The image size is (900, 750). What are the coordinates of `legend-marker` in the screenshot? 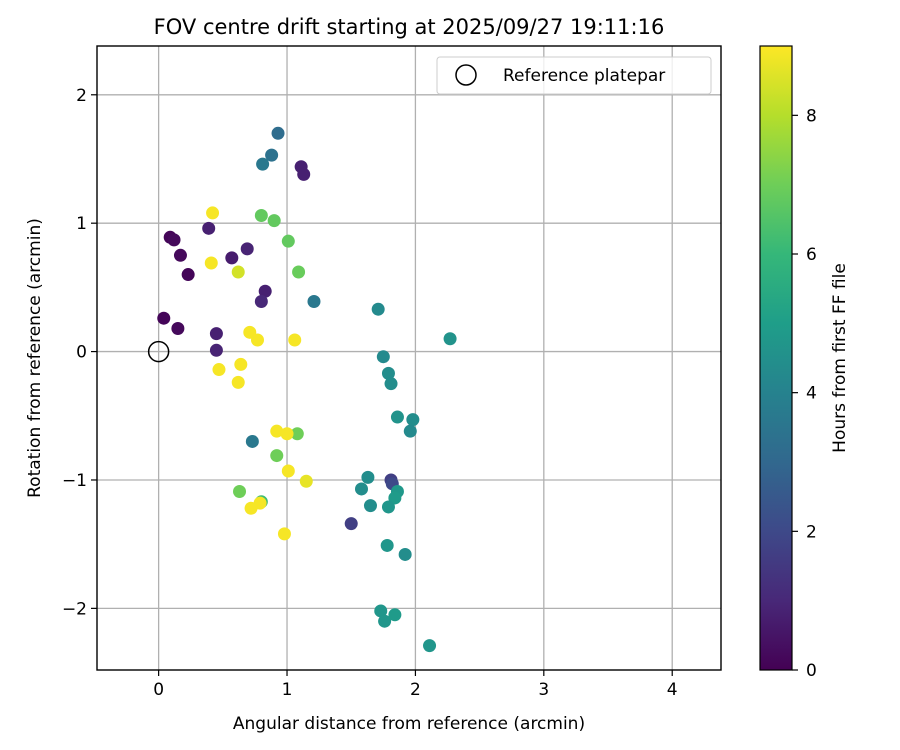 It's located at (466, 75).